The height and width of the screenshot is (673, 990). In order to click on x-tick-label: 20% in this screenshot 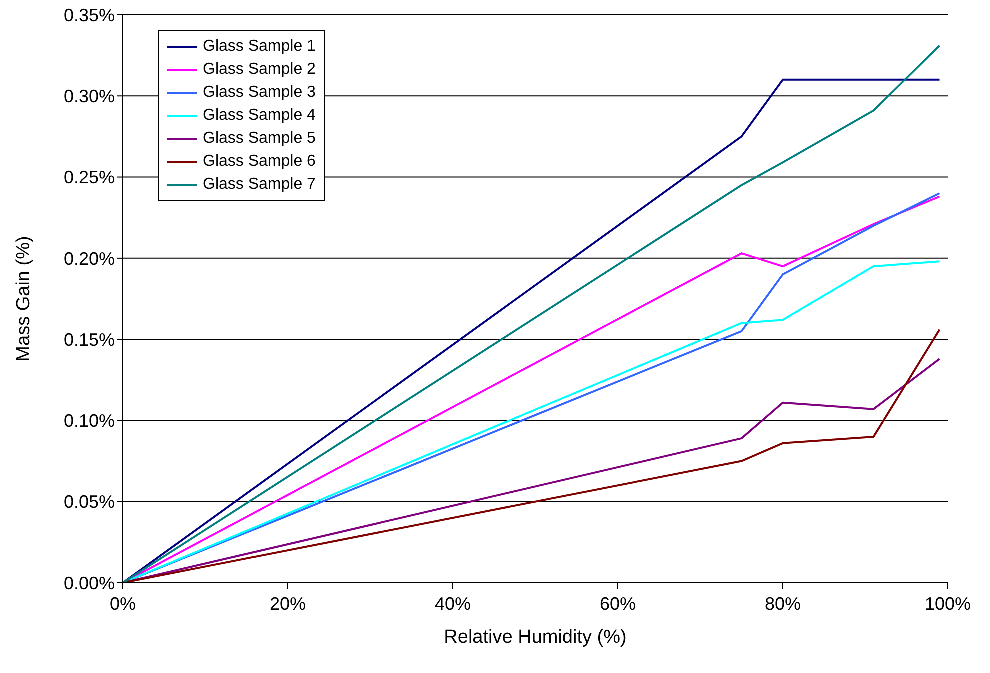, I will do `click(288, 604)`.